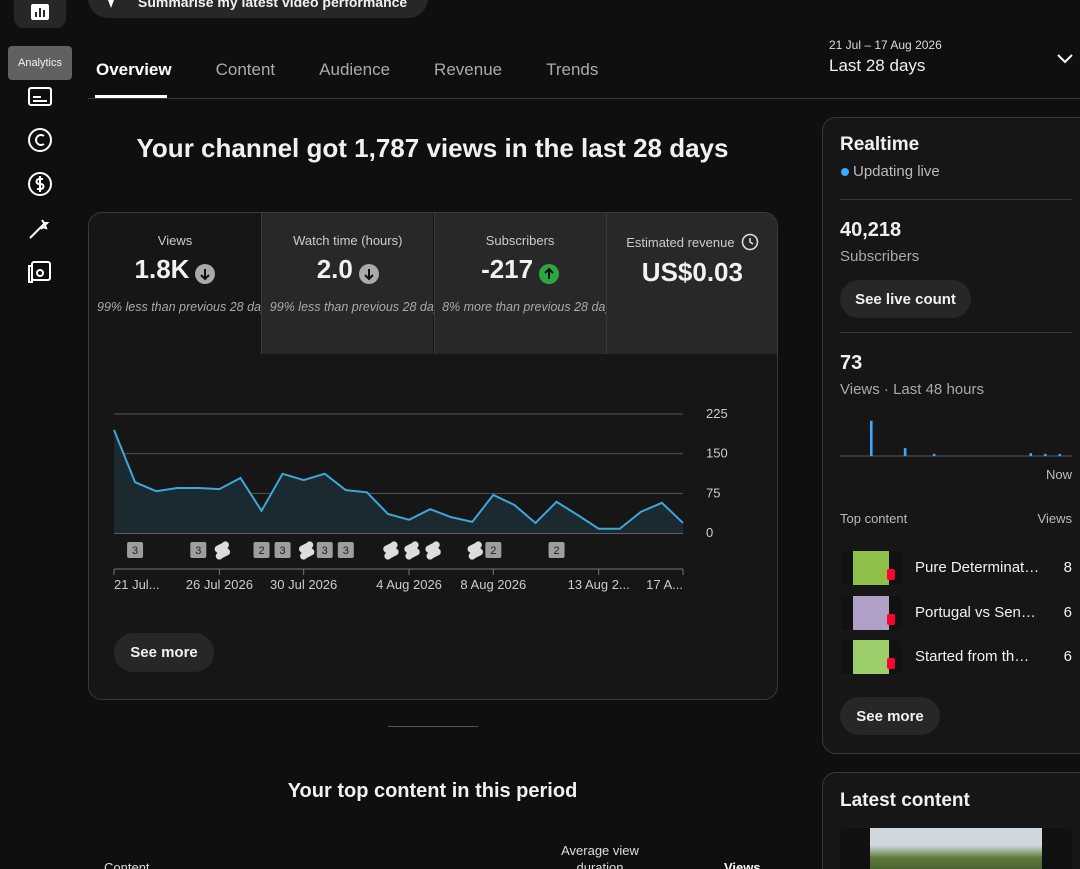  What do you see at coordinates (877, 65) in the screenshot?
I see `period-label: Last 28 days` at bounding box center [877, 65].